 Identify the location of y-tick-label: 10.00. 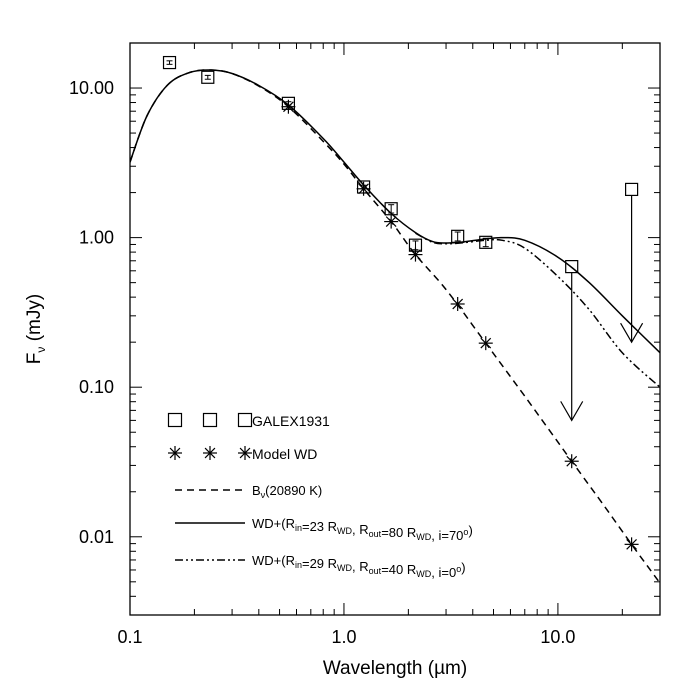
(91, 88).